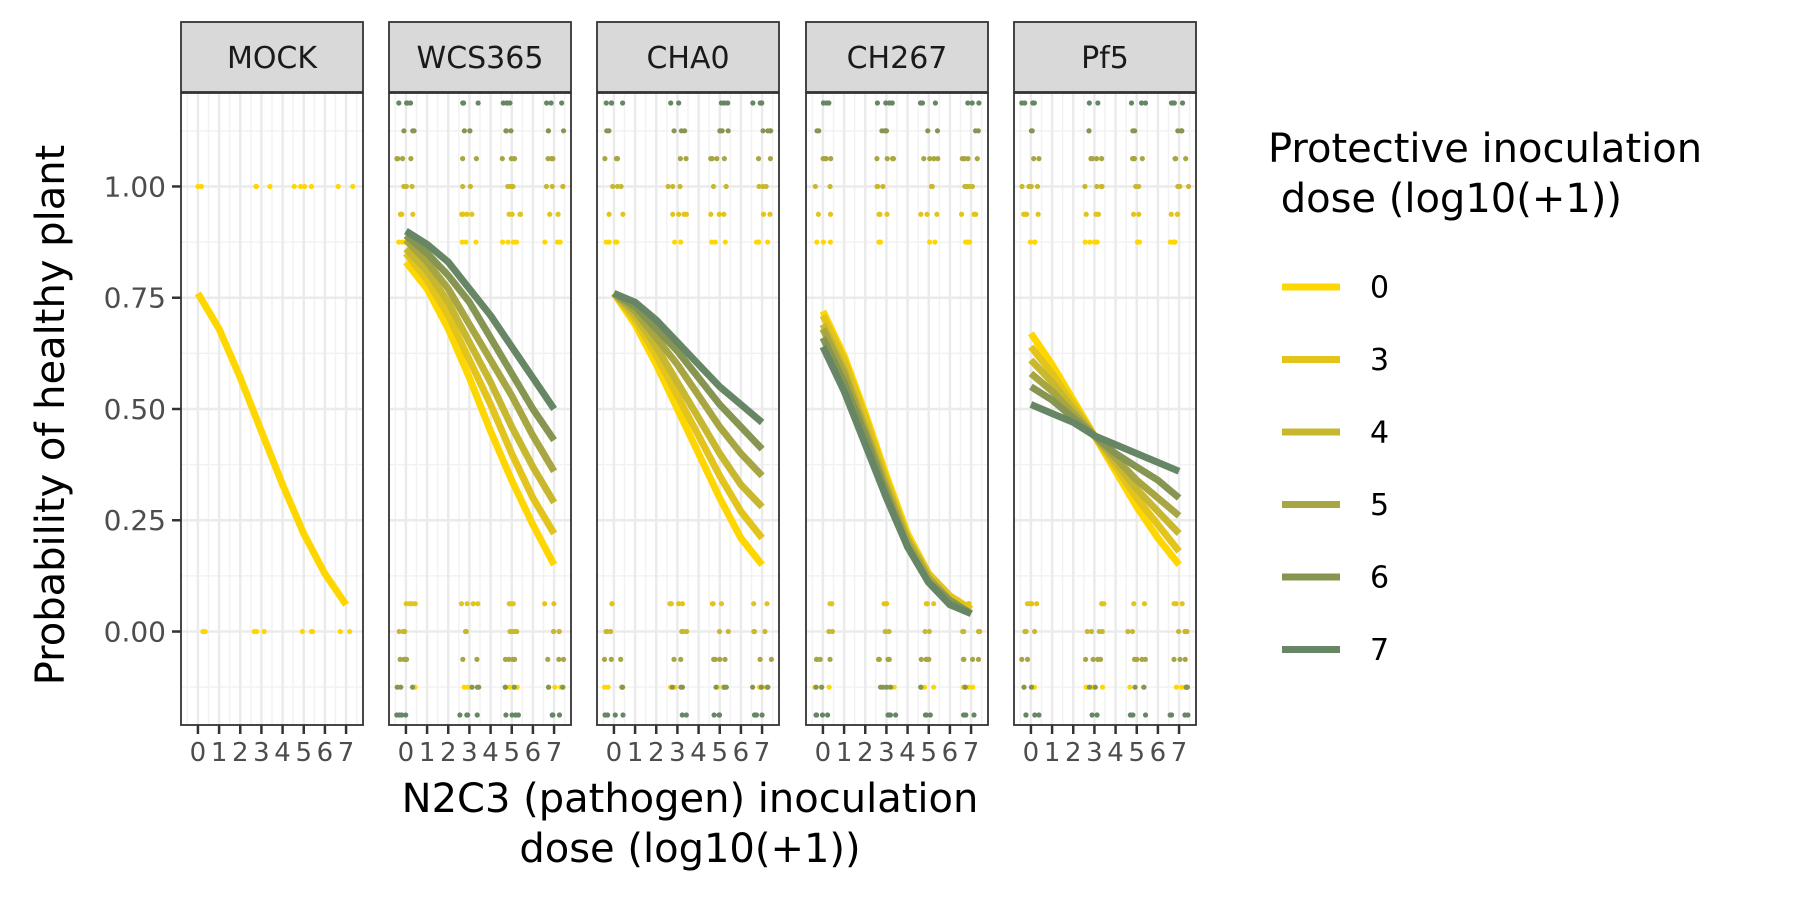  I want to click on facet-strip-label: CH267, so click(897, 58).